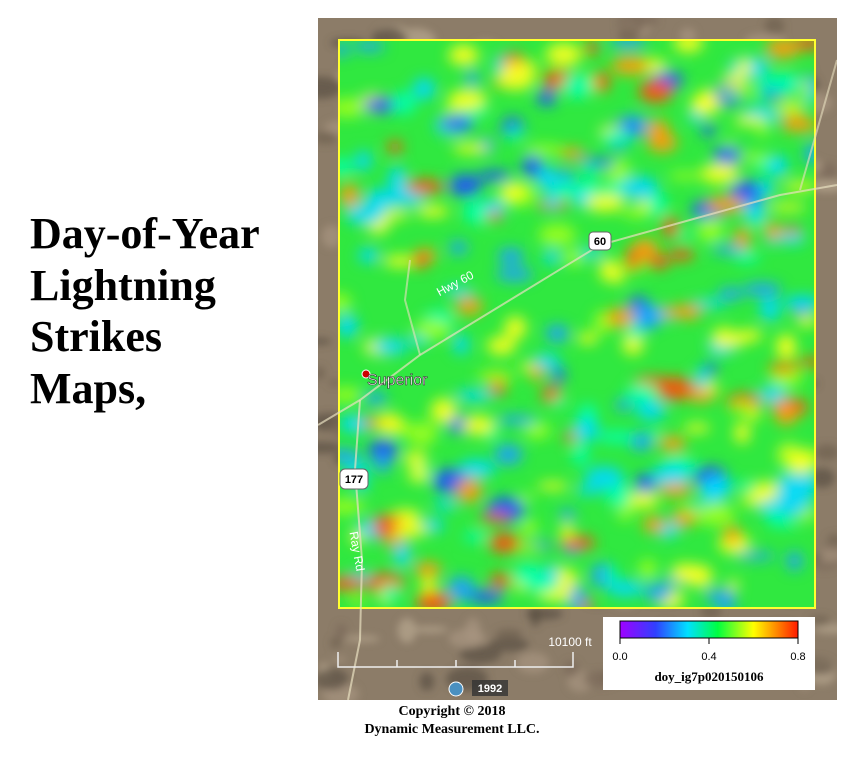 This screenshot has height=757, width=863. I want to click on title-line: Maps,, so click(88, 388).